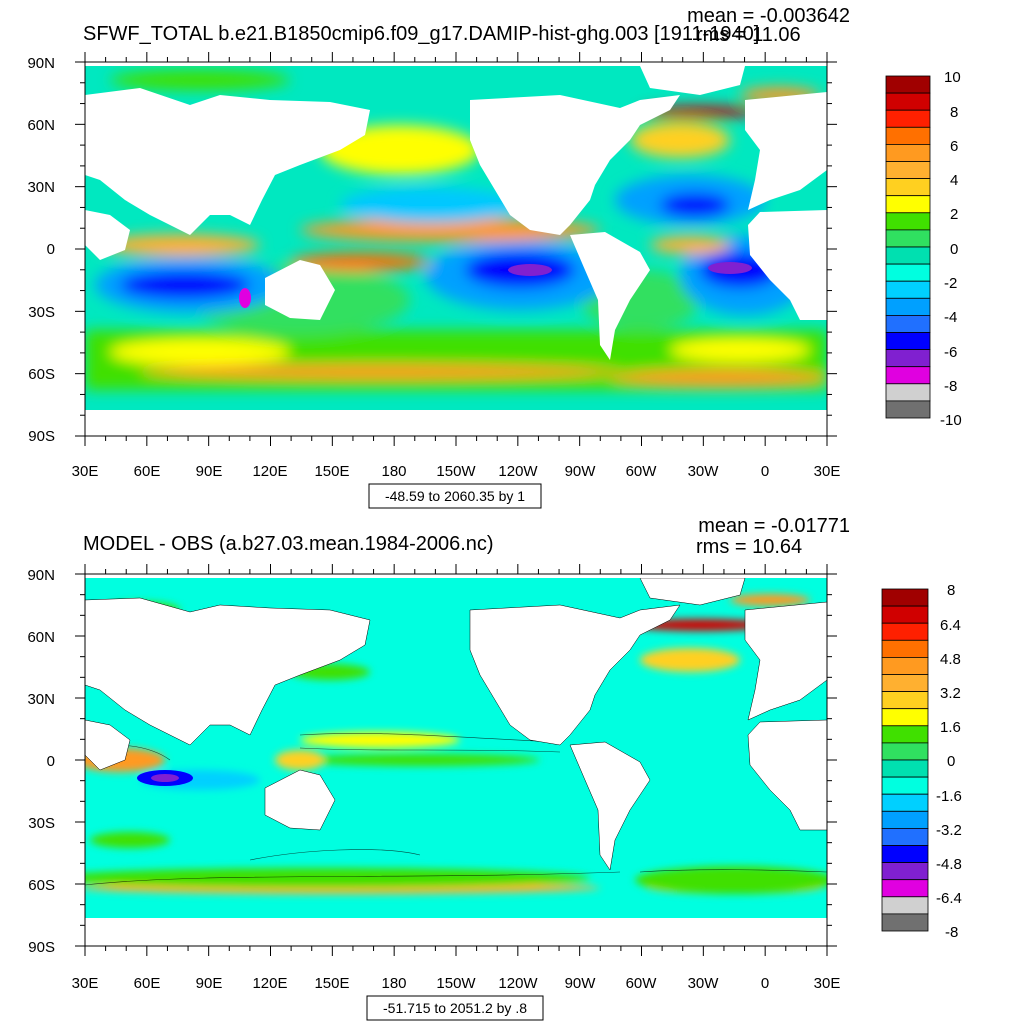 Image resolution: width=1024 pixels, height=1024 pixels. I want to click on range-label-box: -51.715 to 2051.2 by .8, so click(455, 1008).